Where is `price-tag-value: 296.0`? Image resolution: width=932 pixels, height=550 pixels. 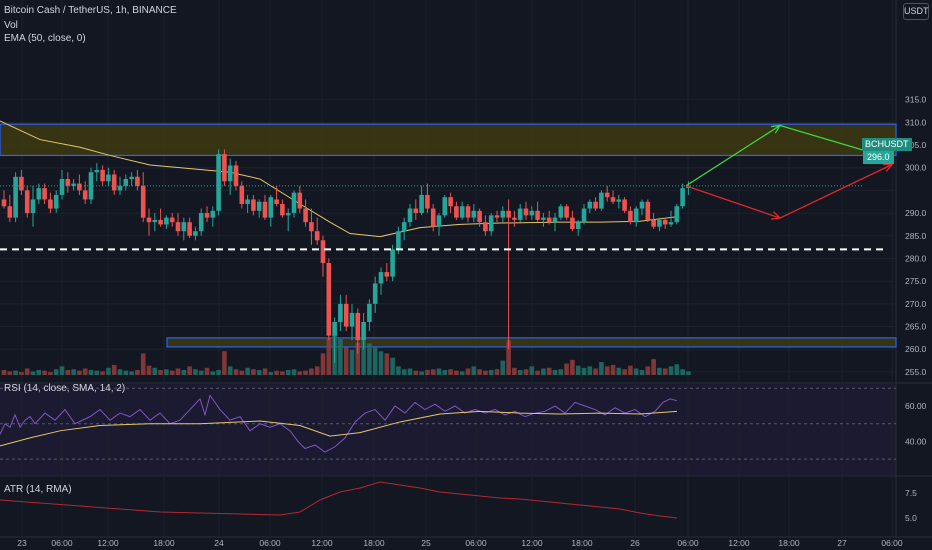
price-tag-value: 296.0 is located at coordinates (878, 157).